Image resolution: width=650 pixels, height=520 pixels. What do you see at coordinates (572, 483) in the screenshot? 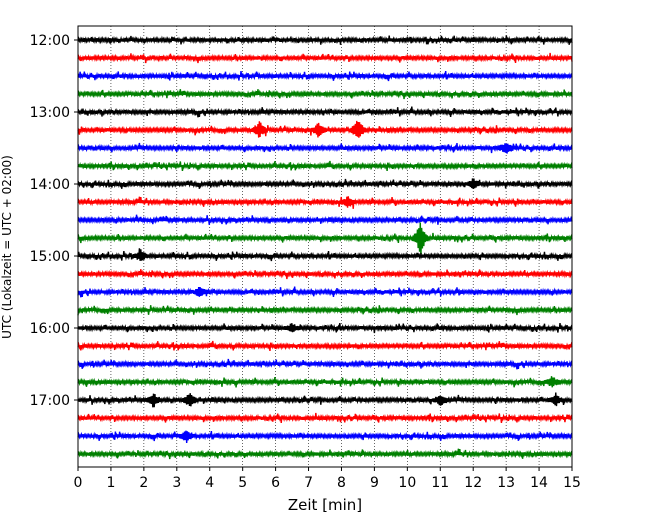
I see `x-tick-label: 15` at bounding box center [572, 483].